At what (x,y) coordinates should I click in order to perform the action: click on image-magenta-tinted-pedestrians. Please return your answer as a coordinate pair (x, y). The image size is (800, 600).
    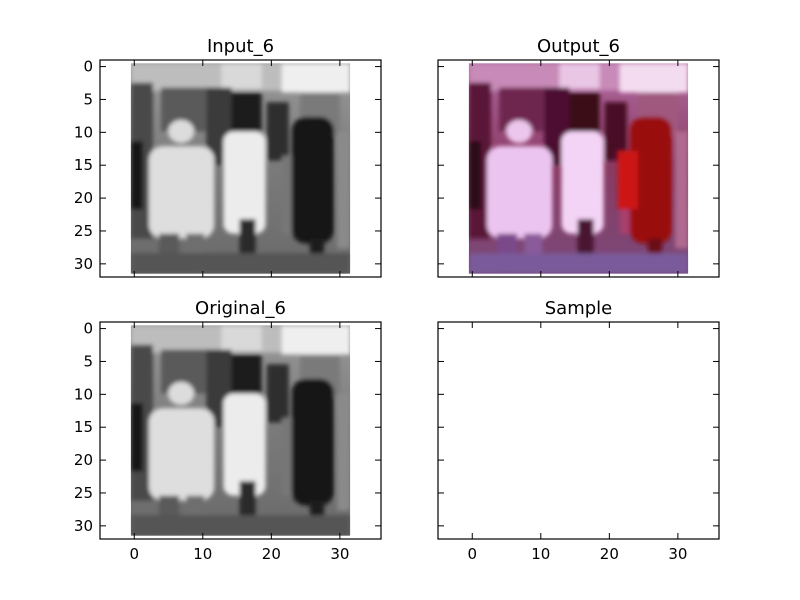
    Looking at the image, I should click on (578, 168).